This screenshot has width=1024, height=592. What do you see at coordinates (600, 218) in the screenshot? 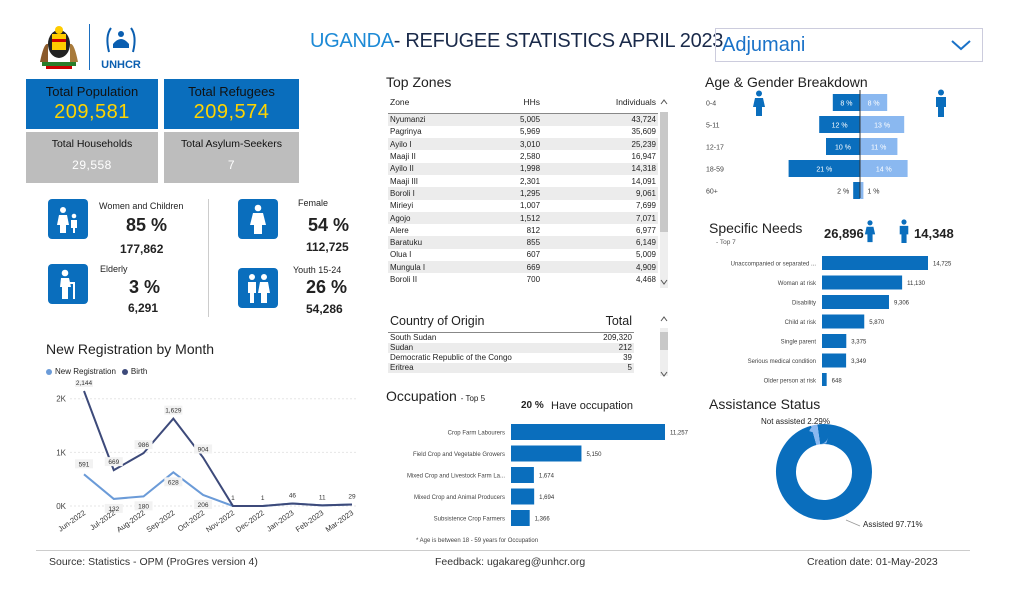
I see `individuals-cell: 7,071` at bounding box center [600, 218].